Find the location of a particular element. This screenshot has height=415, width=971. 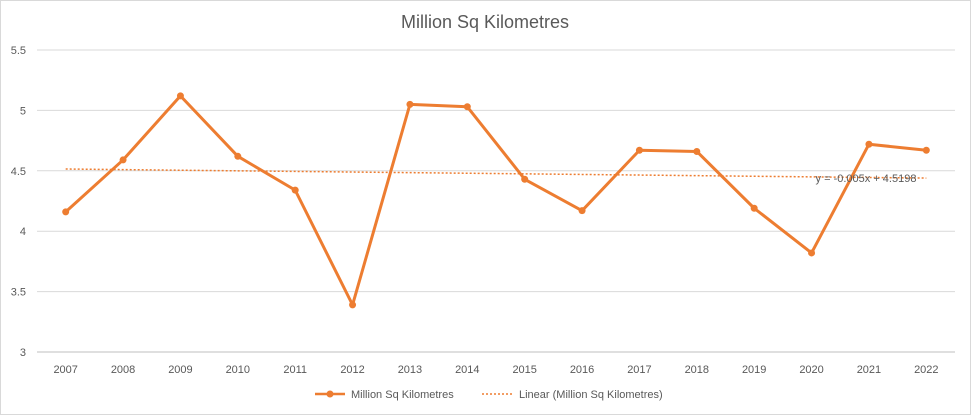

x-tick-label: 2019 is located at coordinates (754, 370).